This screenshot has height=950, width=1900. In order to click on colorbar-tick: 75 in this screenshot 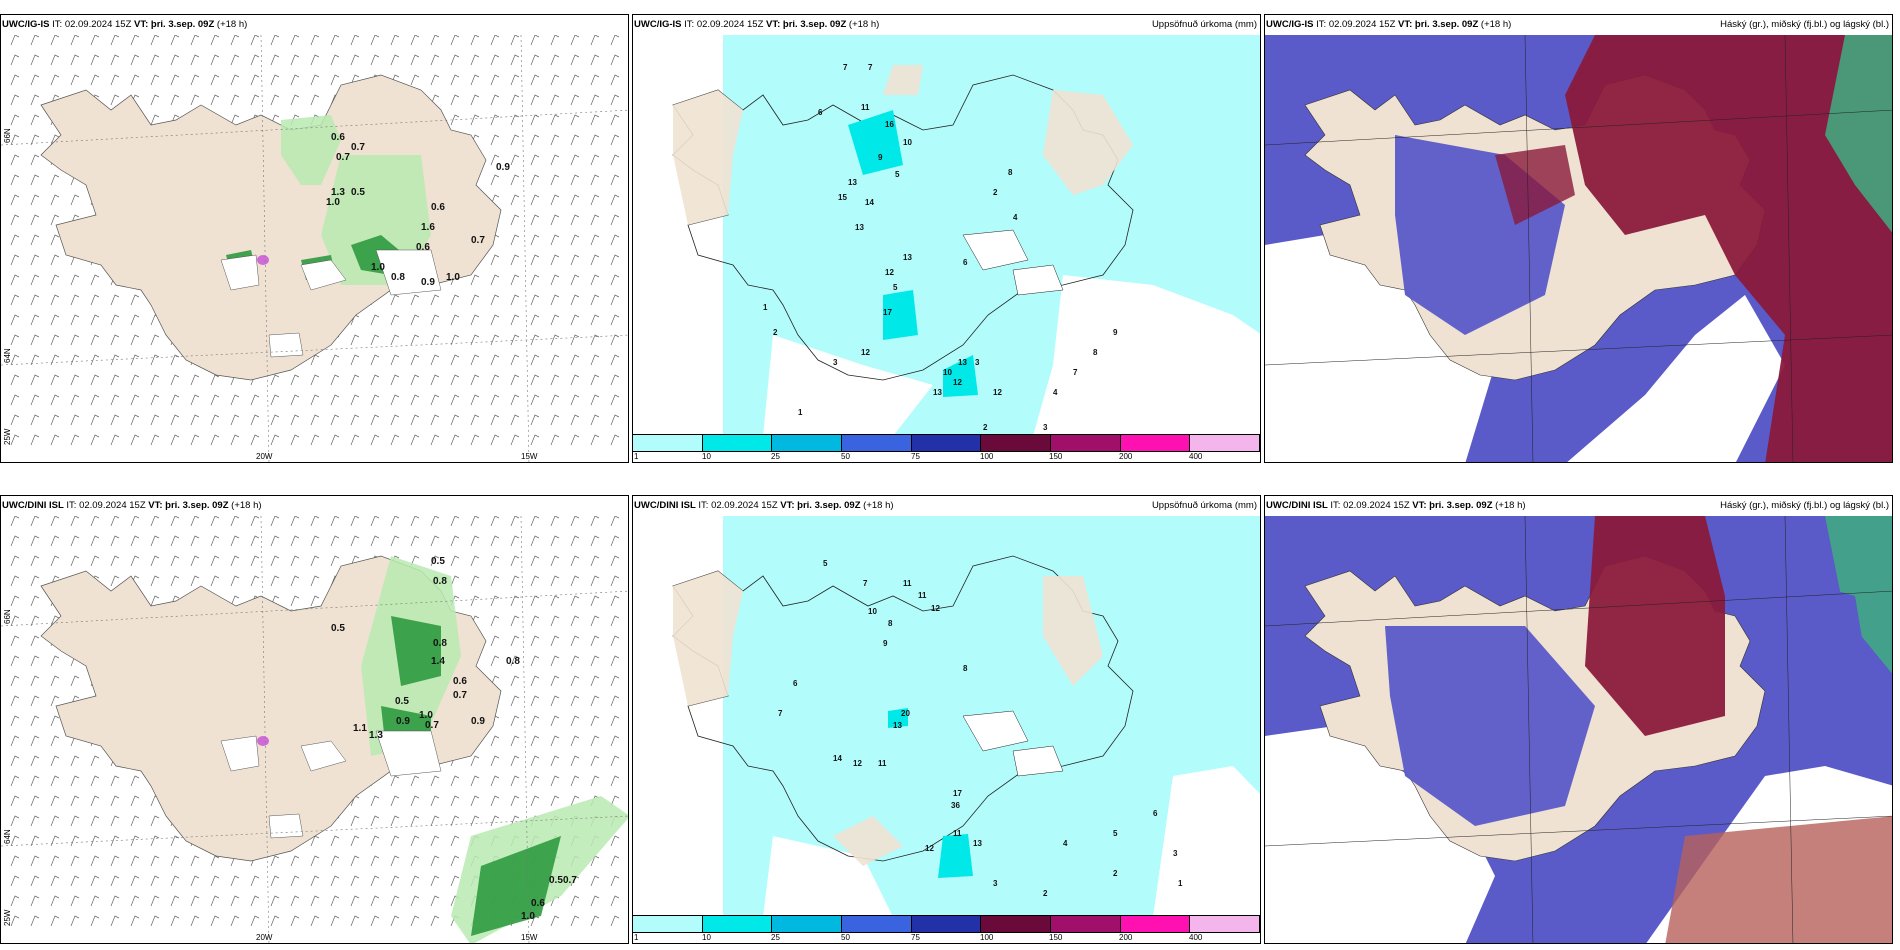, I will do `click(915, 456)`.